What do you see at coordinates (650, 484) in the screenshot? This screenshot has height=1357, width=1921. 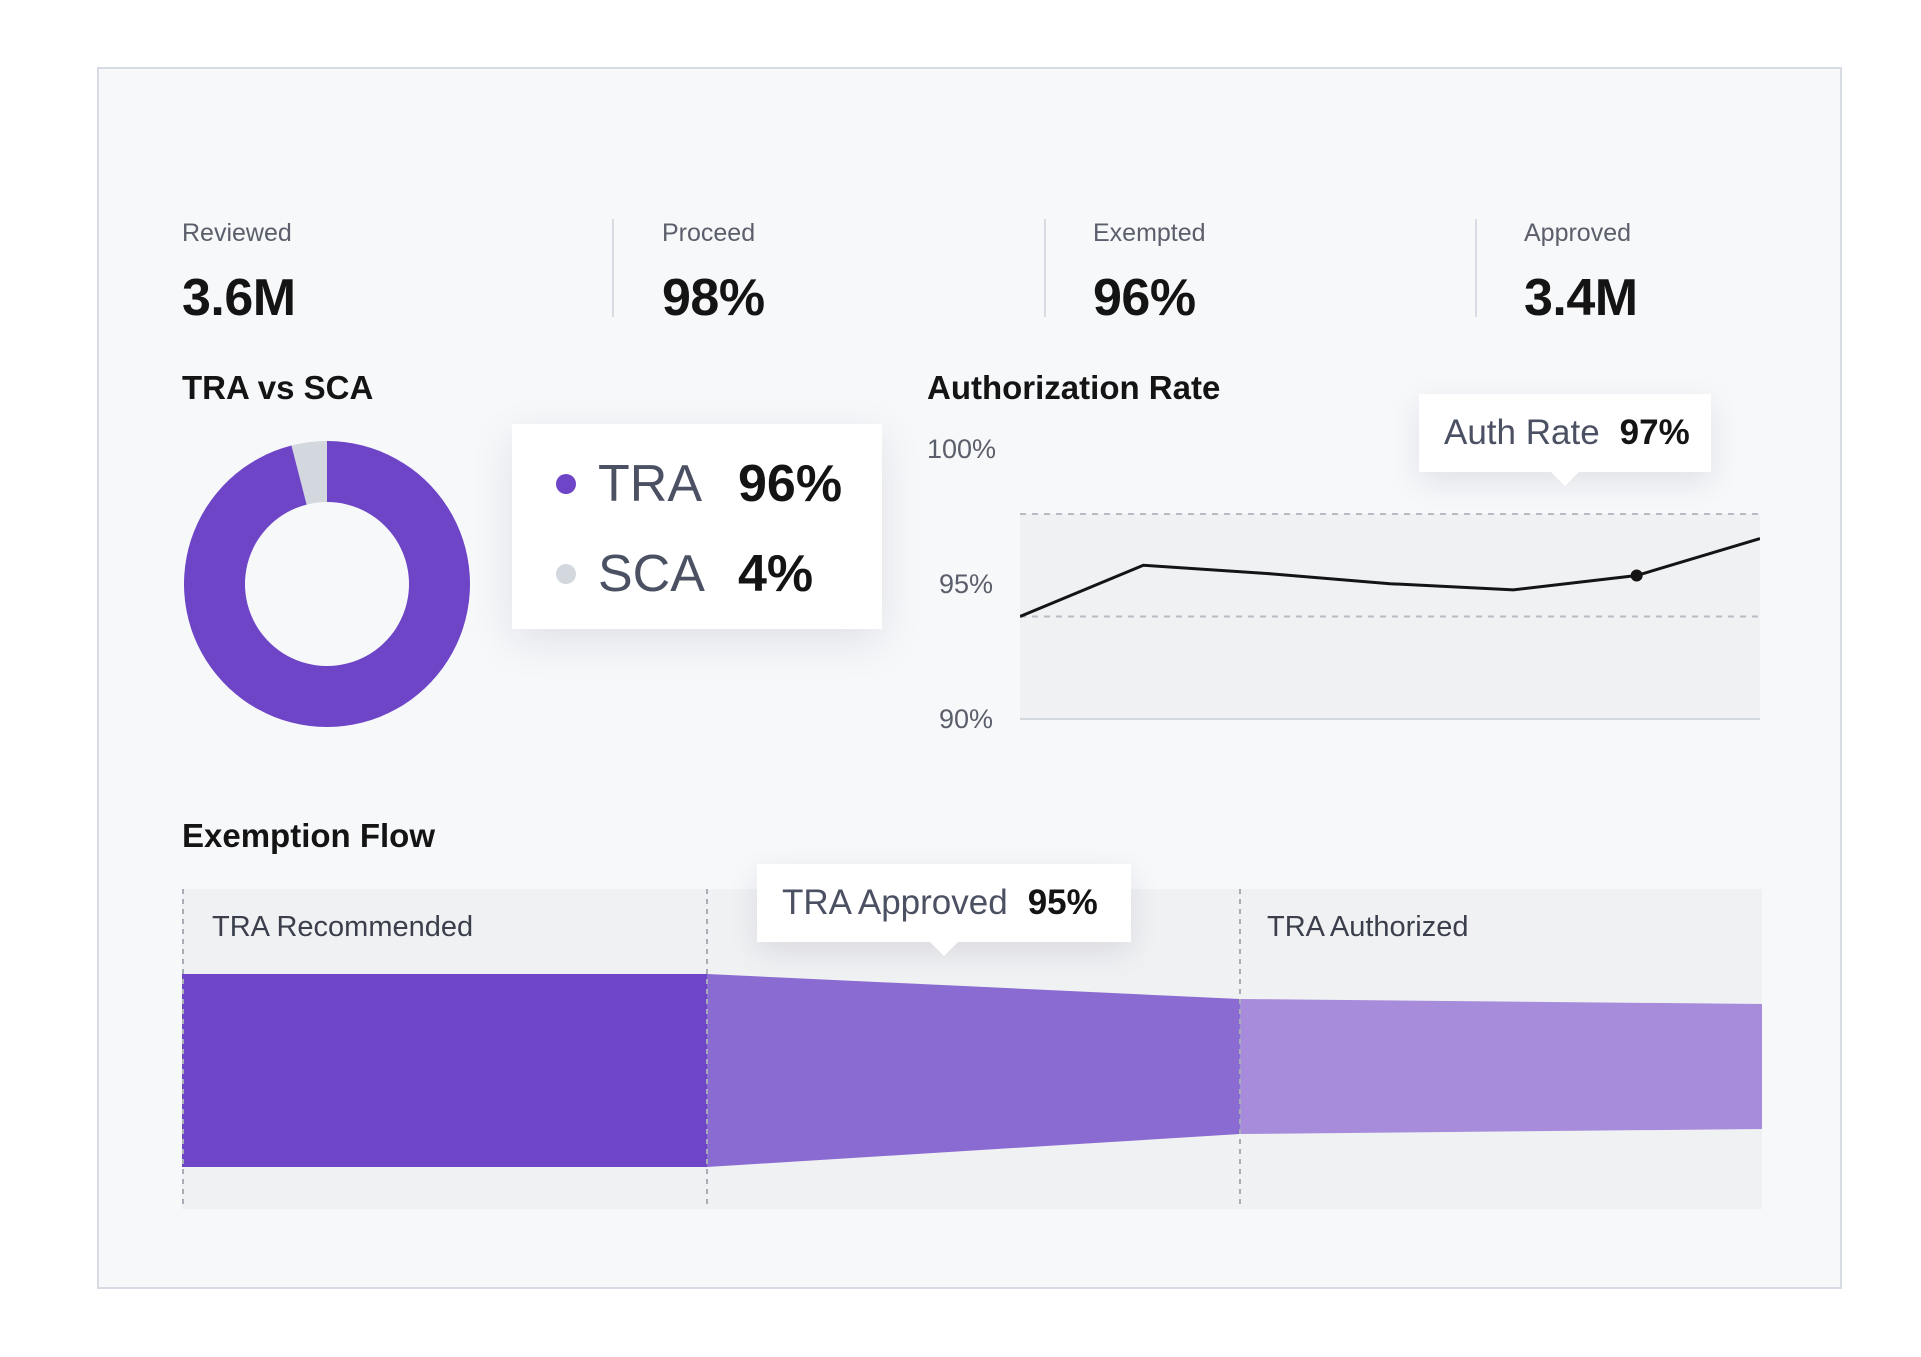 I see `legend-name: TRA` at bounding box center [650, 484].